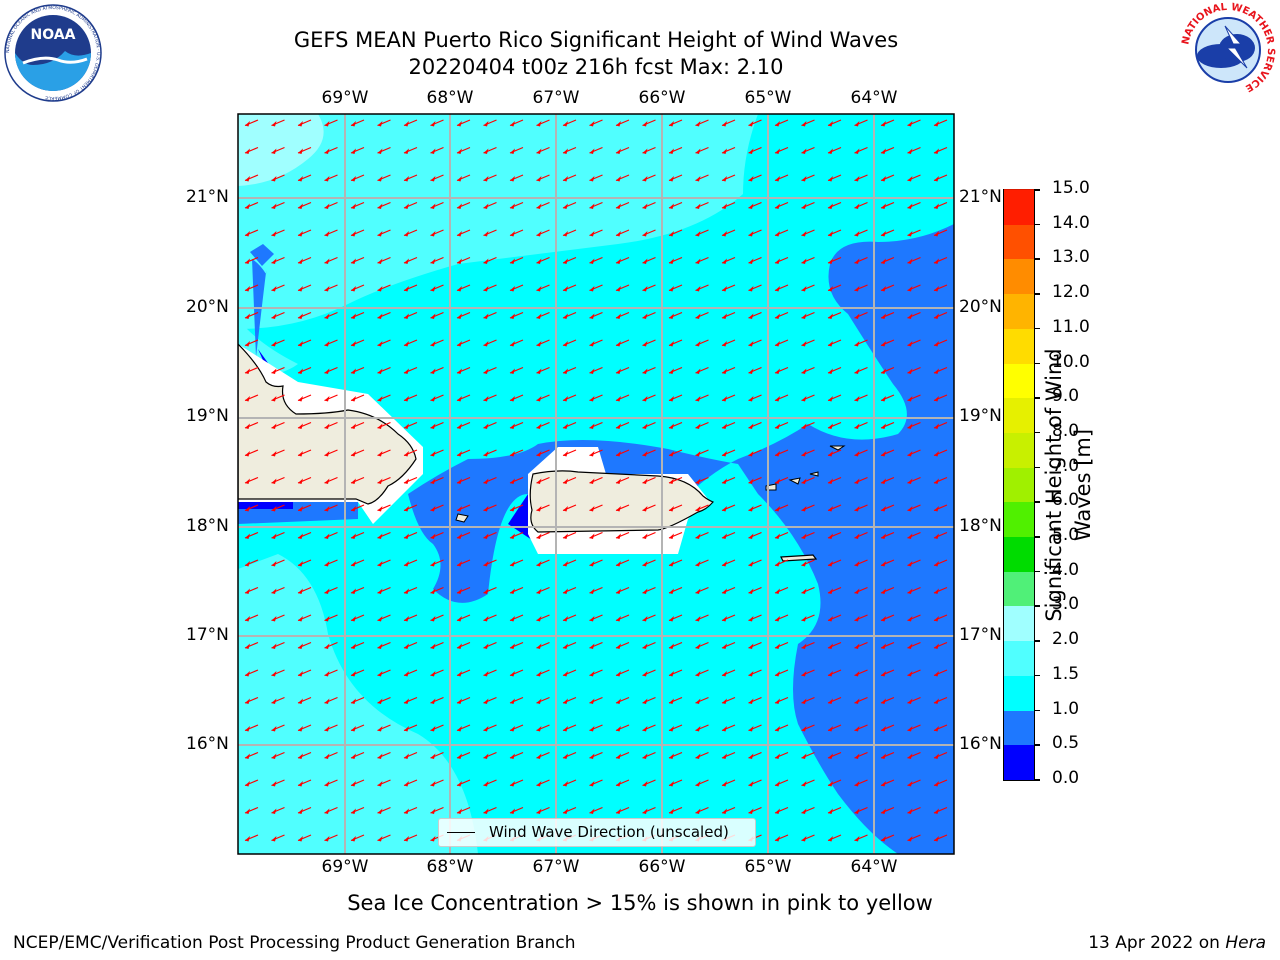 The width and height of the screenshot is (1280, 960). Describe the element at coordinates (980, 526) in the screenshot. I see `lat-label-right-18n: 18°N` at that location.